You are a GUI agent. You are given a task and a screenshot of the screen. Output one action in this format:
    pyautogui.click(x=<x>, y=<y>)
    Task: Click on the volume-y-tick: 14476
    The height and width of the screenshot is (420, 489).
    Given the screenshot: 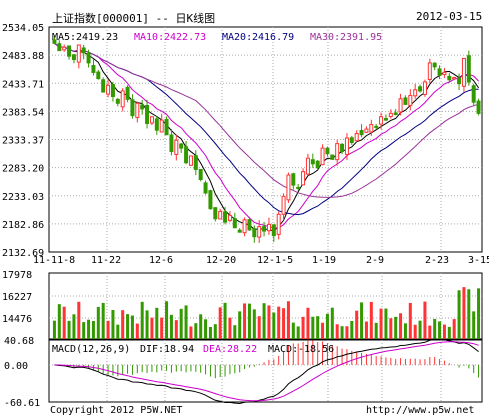 What is the action you would take?
    pyautogui.click(x=17, y=319)
    